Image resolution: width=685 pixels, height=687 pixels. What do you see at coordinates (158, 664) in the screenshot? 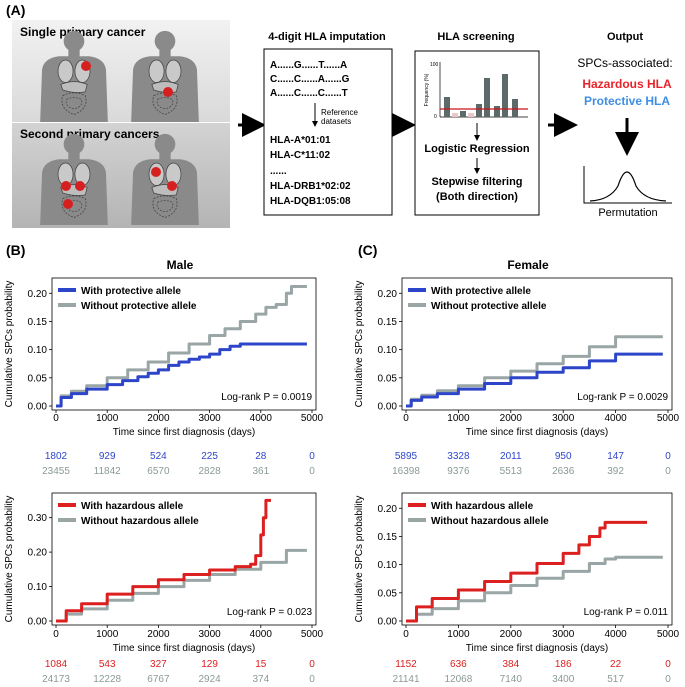
I see `risk-count-with: 327` at bounding box center [158, 664].